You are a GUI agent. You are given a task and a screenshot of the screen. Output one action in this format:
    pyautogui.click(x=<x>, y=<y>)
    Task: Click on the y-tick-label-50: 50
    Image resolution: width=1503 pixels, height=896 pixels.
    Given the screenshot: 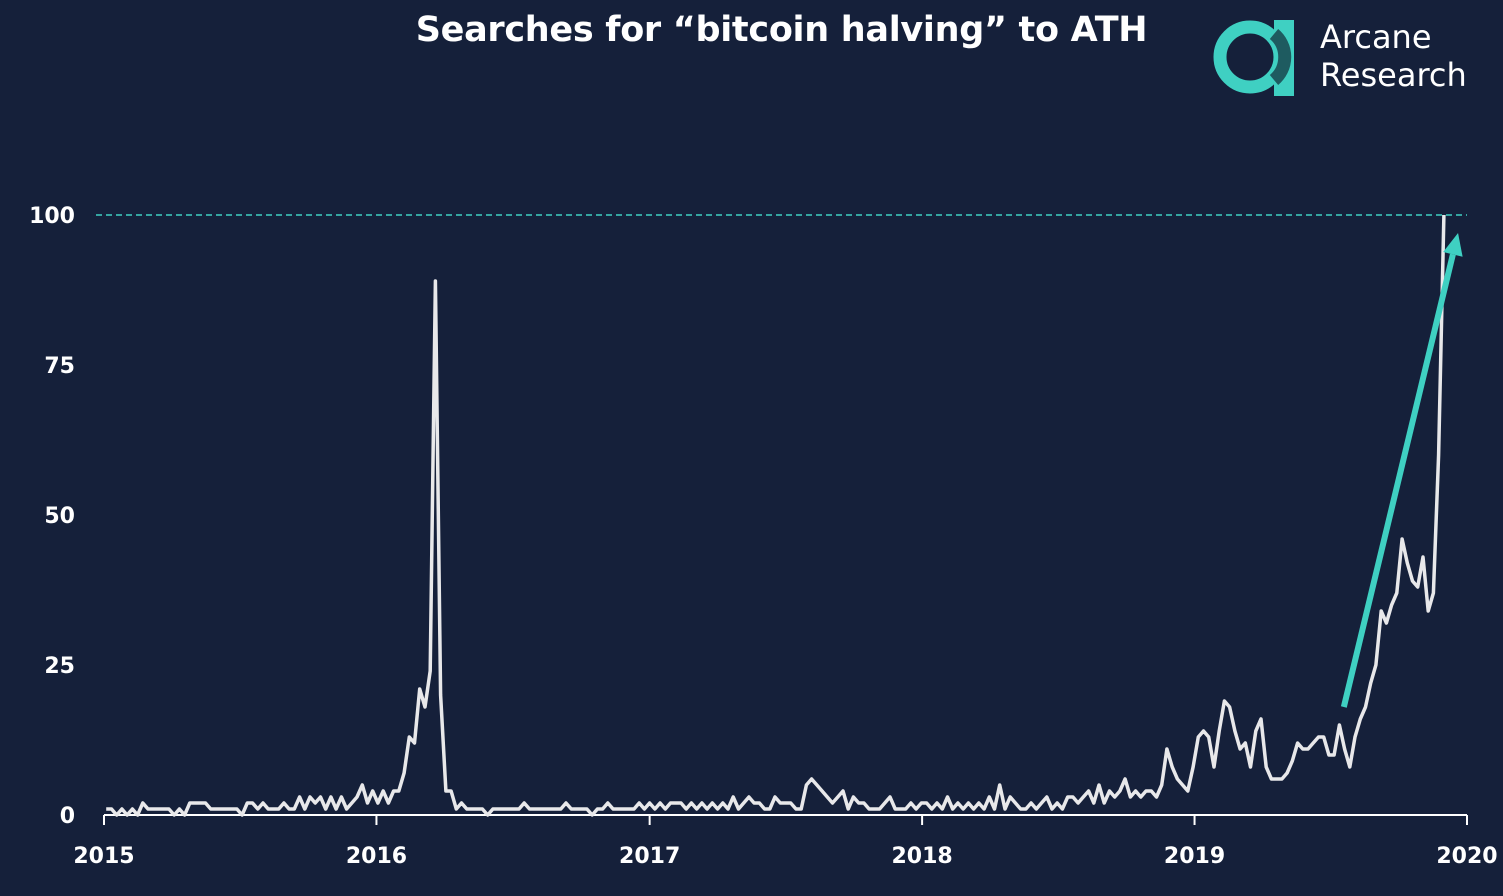 What is the action you would take?
    pyautogui.click(x=59, y=516)
    